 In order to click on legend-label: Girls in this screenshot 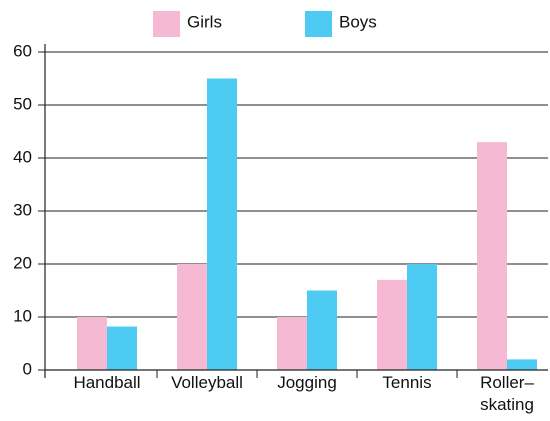, I will do `click(204, 21)`.